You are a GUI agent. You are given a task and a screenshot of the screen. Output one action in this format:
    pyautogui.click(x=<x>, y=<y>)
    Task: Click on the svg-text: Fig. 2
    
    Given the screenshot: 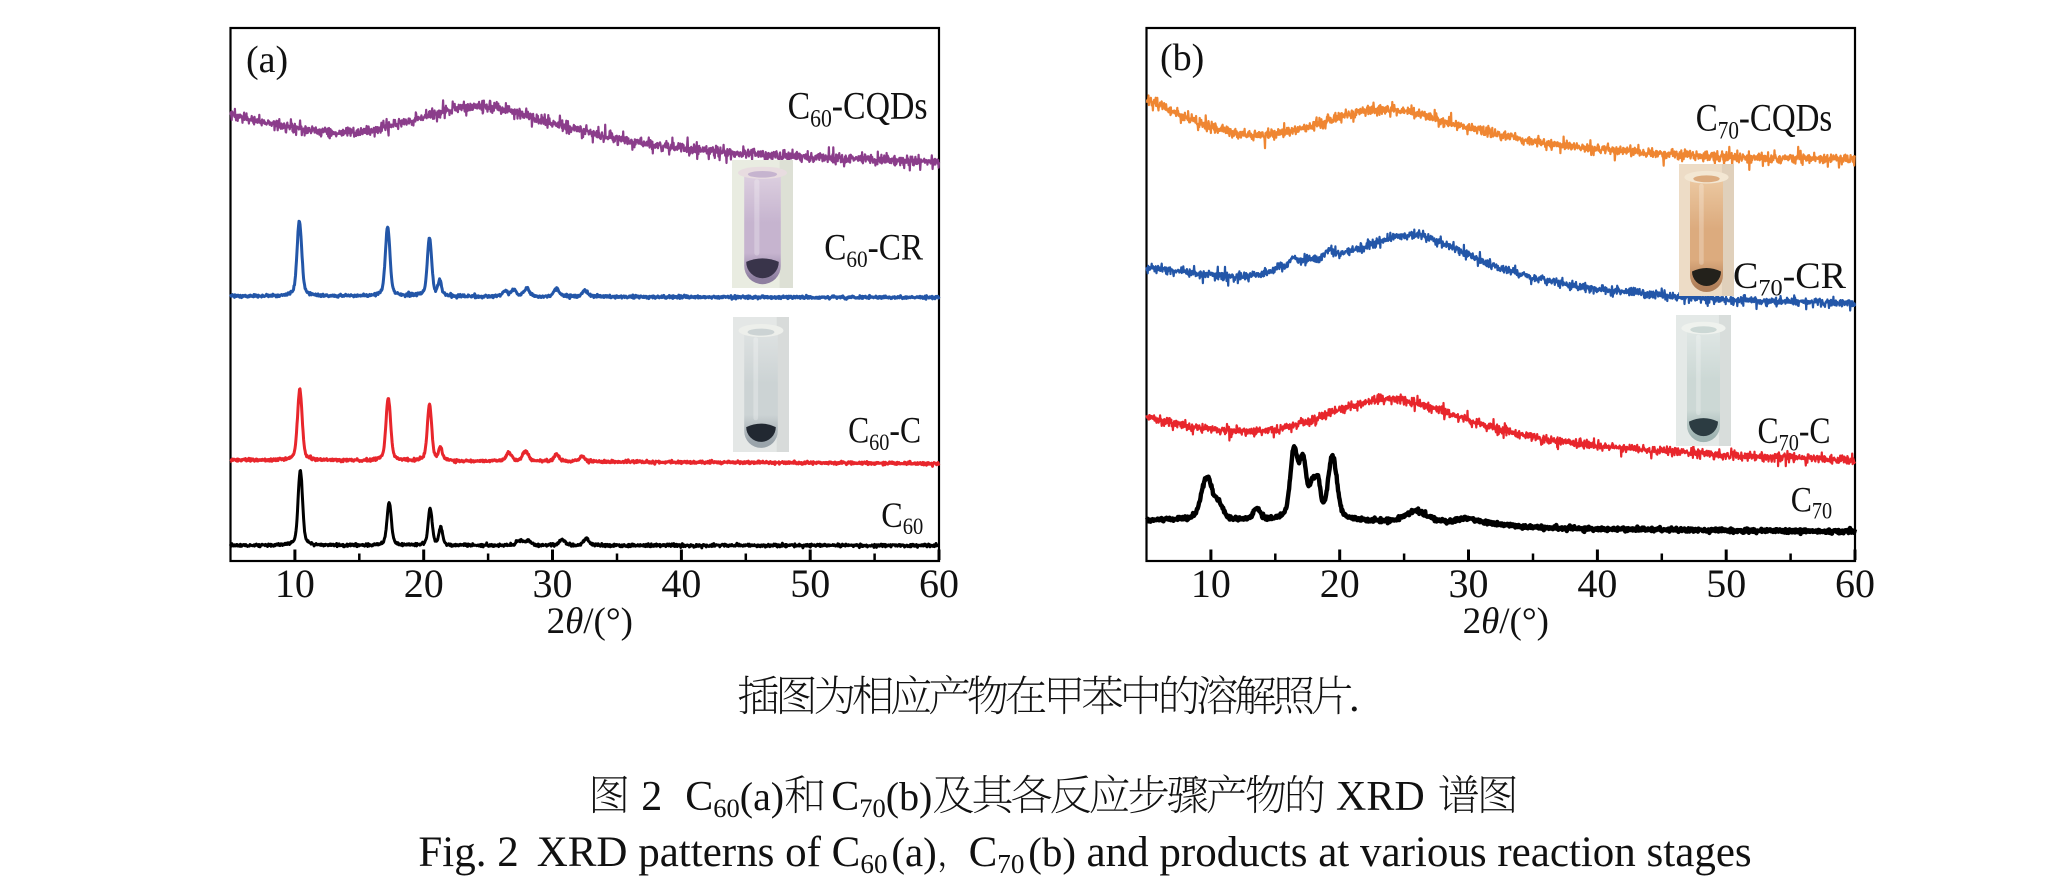 What is the action you would take?
    pyautogui.click(x=468, y=852)
    